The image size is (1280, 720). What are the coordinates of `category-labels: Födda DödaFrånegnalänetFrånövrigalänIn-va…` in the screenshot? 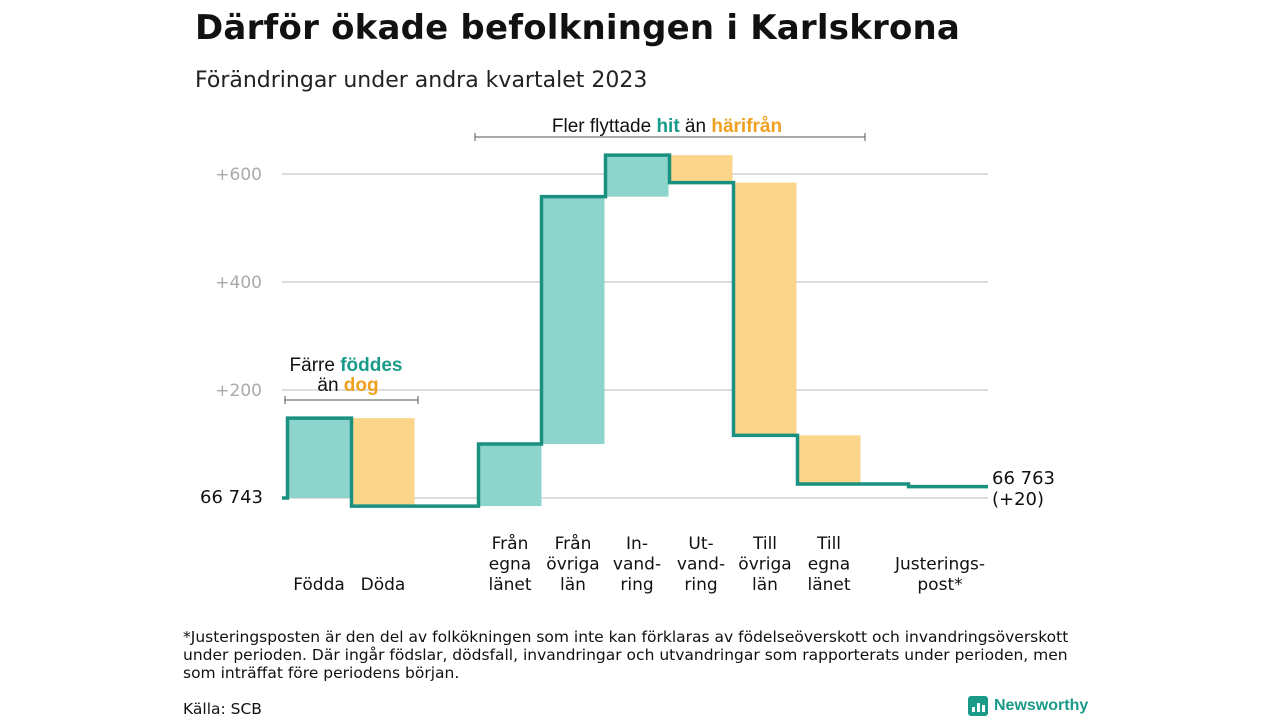 It's located at (639, 564).